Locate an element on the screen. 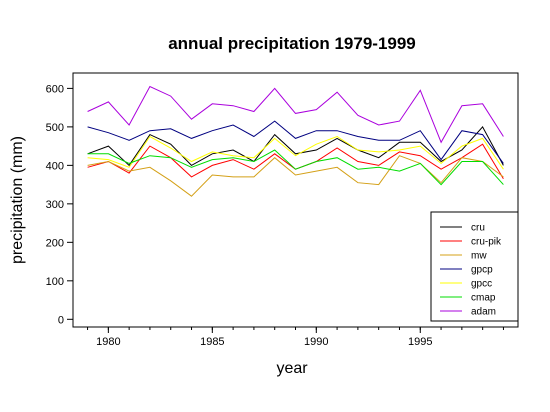 The image size is (550, 412). legend-box is located at coordinates (474, 266).